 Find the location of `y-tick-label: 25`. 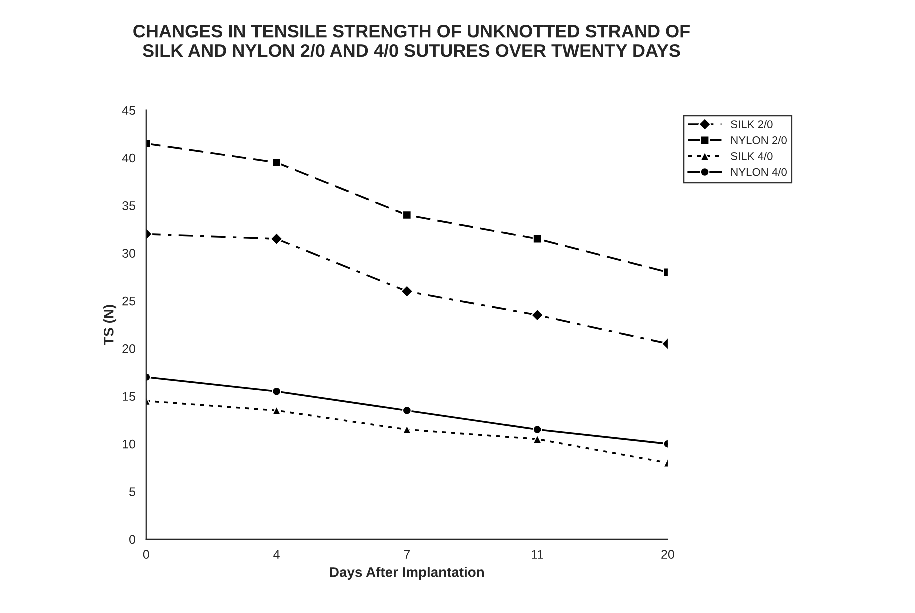

y-tick-label: 25 is located at coordinates (129, 301).